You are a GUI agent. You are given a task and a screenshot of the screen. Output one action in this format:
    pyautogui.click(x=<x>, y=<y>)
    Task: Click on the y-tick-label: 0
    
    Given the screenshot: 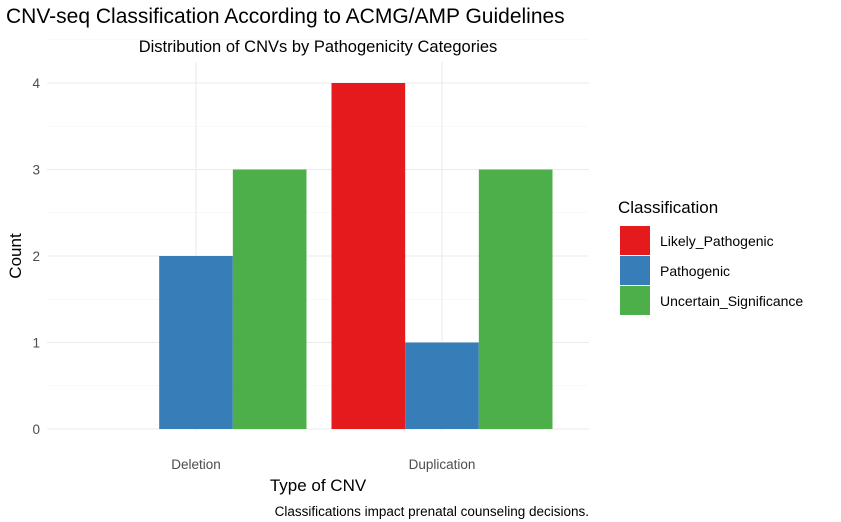 What is the action you would take?
    pyautogui.click(x=36, y=429)
    